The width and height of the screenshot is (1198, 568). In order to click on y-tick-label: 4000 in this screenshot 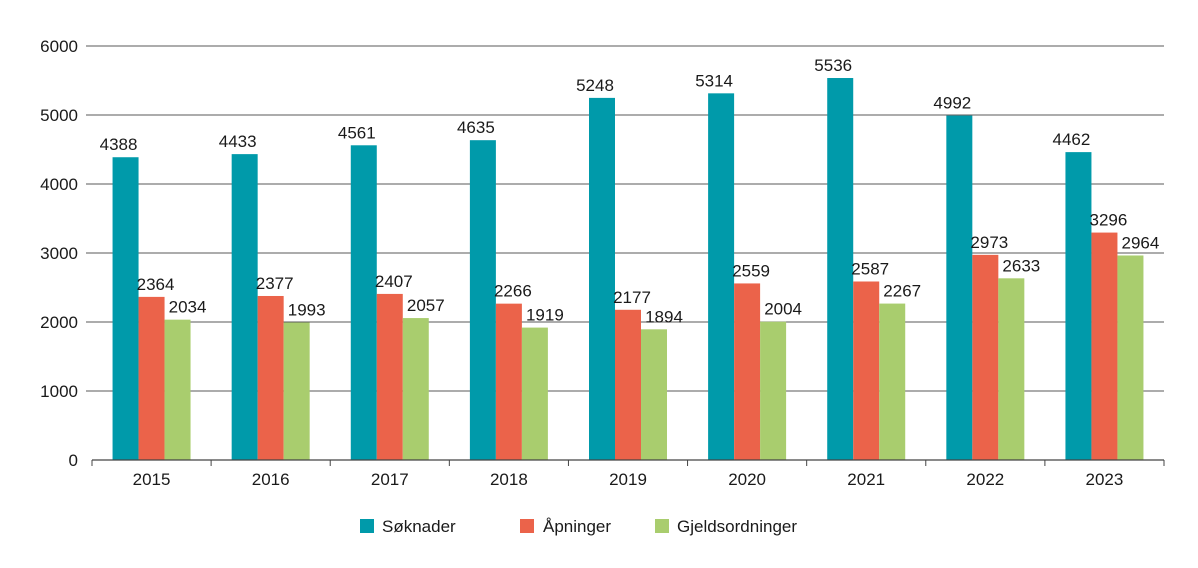, I will do `click(59, 184)`.